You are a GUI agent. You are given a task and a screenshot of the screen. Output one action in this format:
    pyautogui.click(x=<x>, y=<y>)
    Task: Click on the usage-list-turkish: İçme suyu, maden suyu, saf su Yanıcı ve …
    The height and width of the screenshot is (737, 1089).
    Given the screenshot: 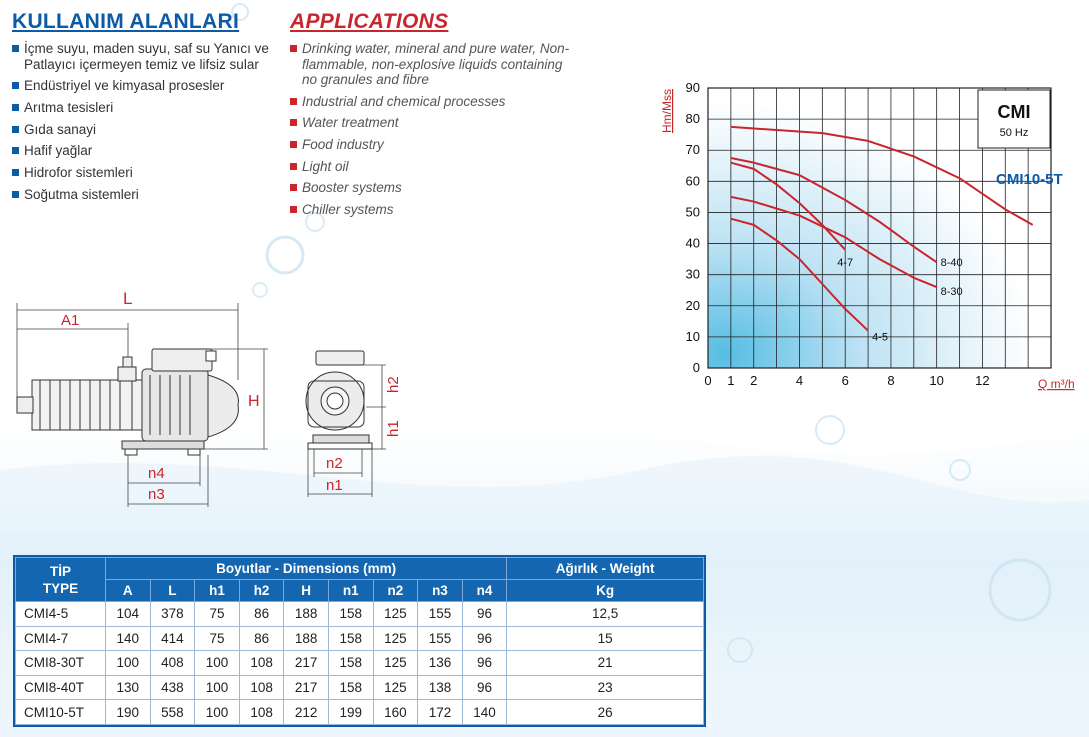 What is the action you would take?
    pyautogui.click(x=142, y=124)
    